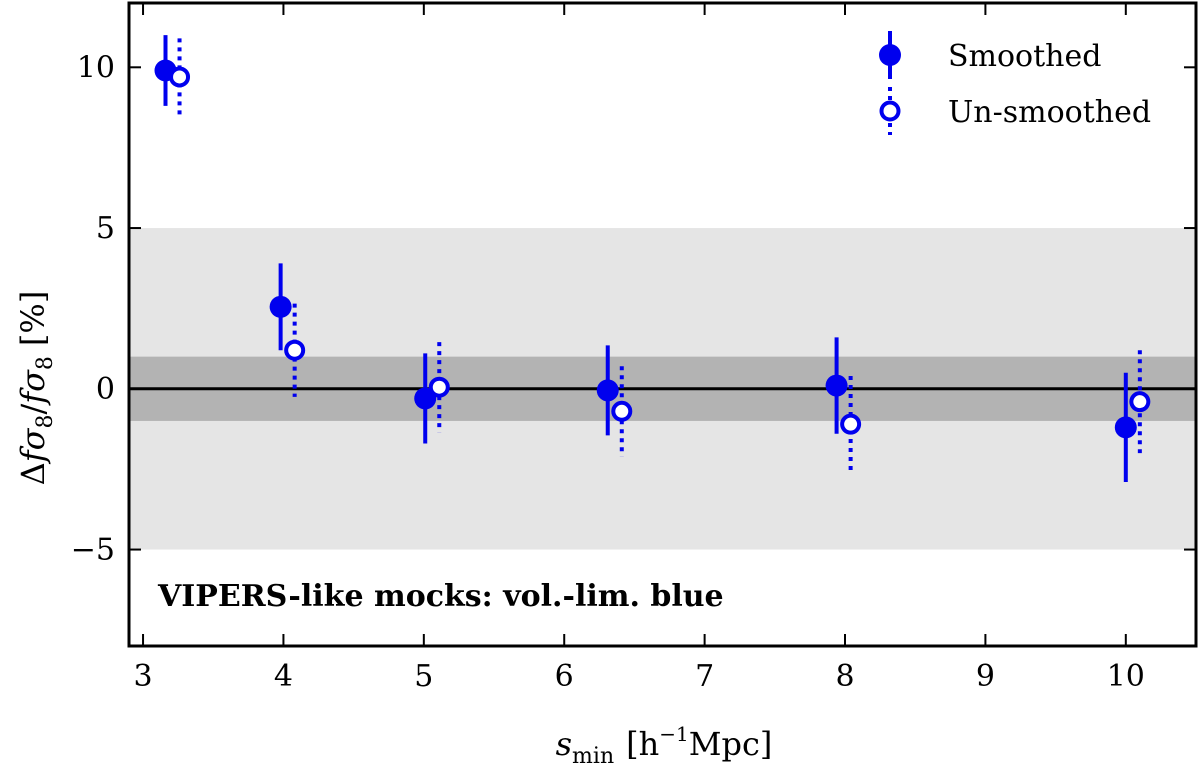  What do you see at coordinates (142, 676) in the screenshot?
I see `x-tick-label: 3` at bounding box center [142, 676].